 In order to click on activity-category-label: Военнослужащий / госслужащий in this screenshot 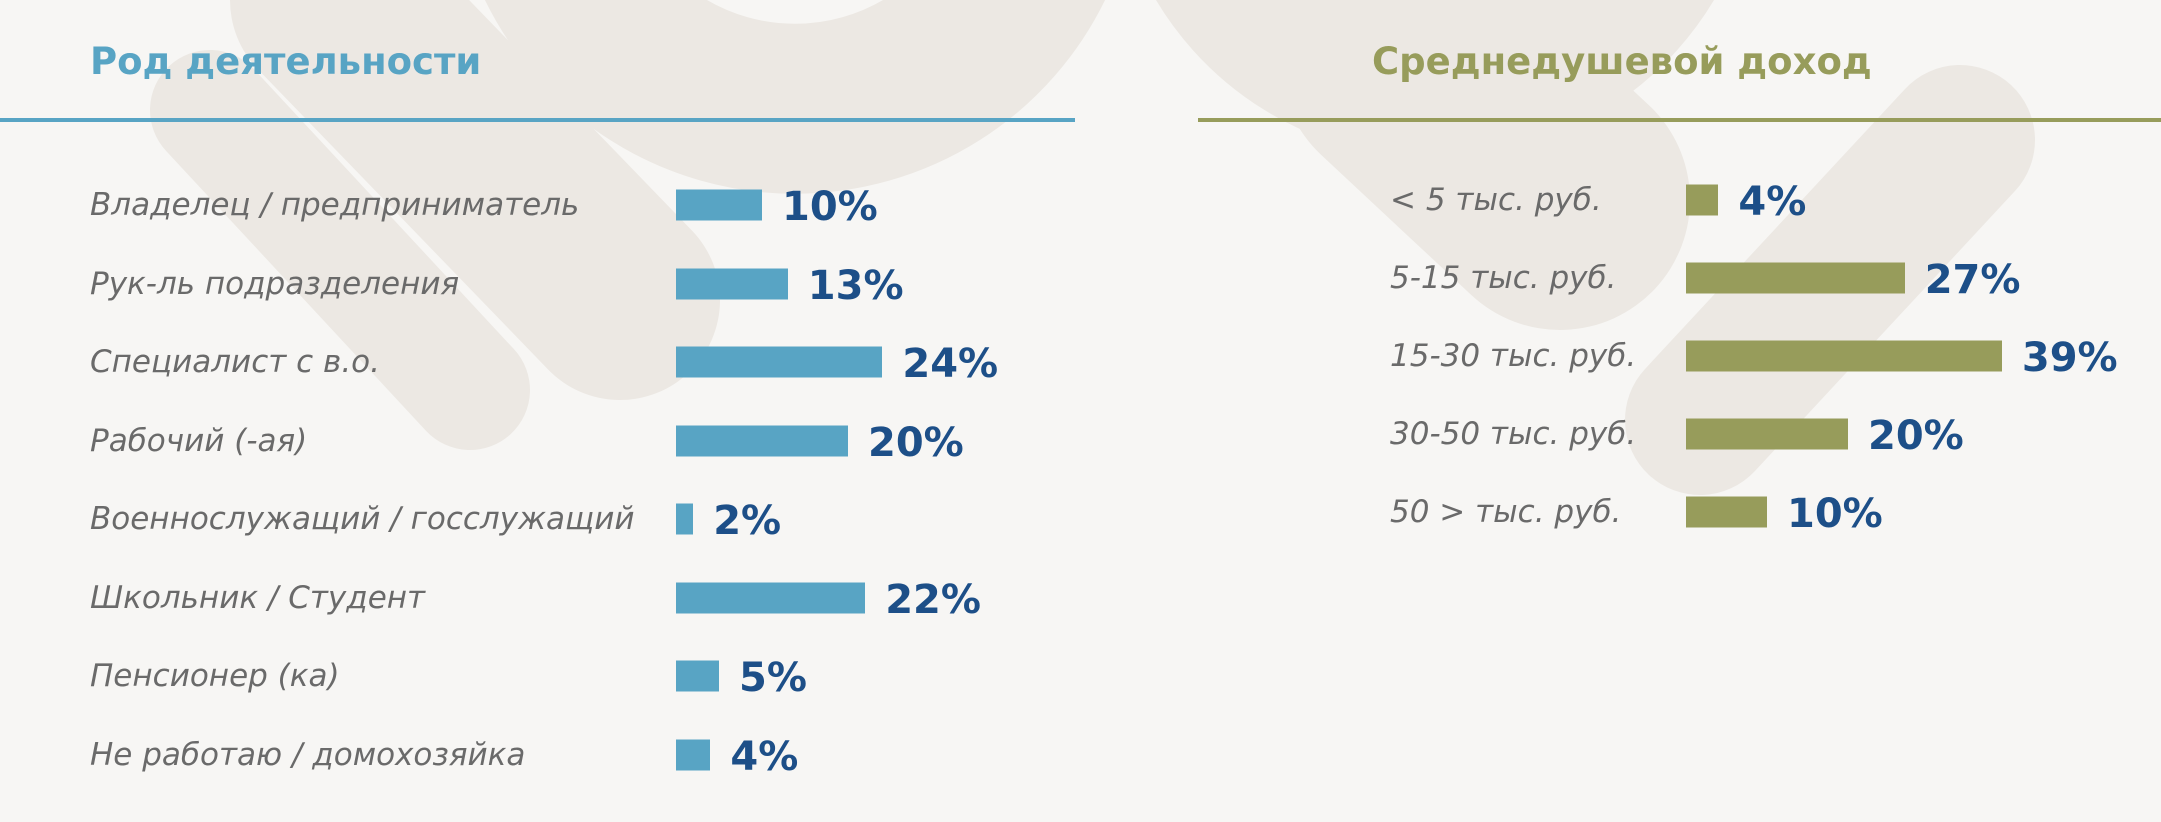, I will do `click(362, 519)`.